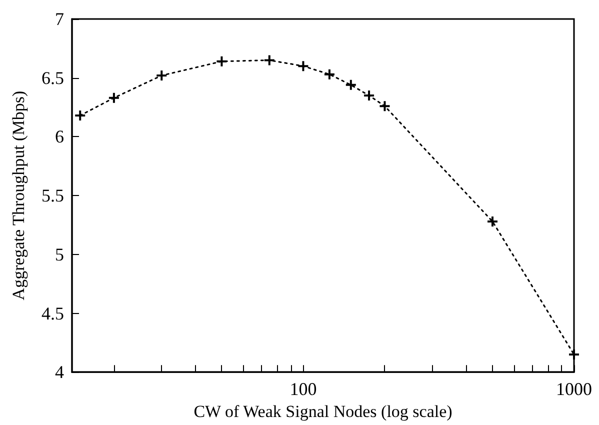 Image resolution: width=599 pixels, height=425 pixels. What do you see at coordinates (323, 411) in the screenshot?
I see `x-axis-title: CW of Weak Signal Nodes (log scale)` at bounding box center [323, 411].